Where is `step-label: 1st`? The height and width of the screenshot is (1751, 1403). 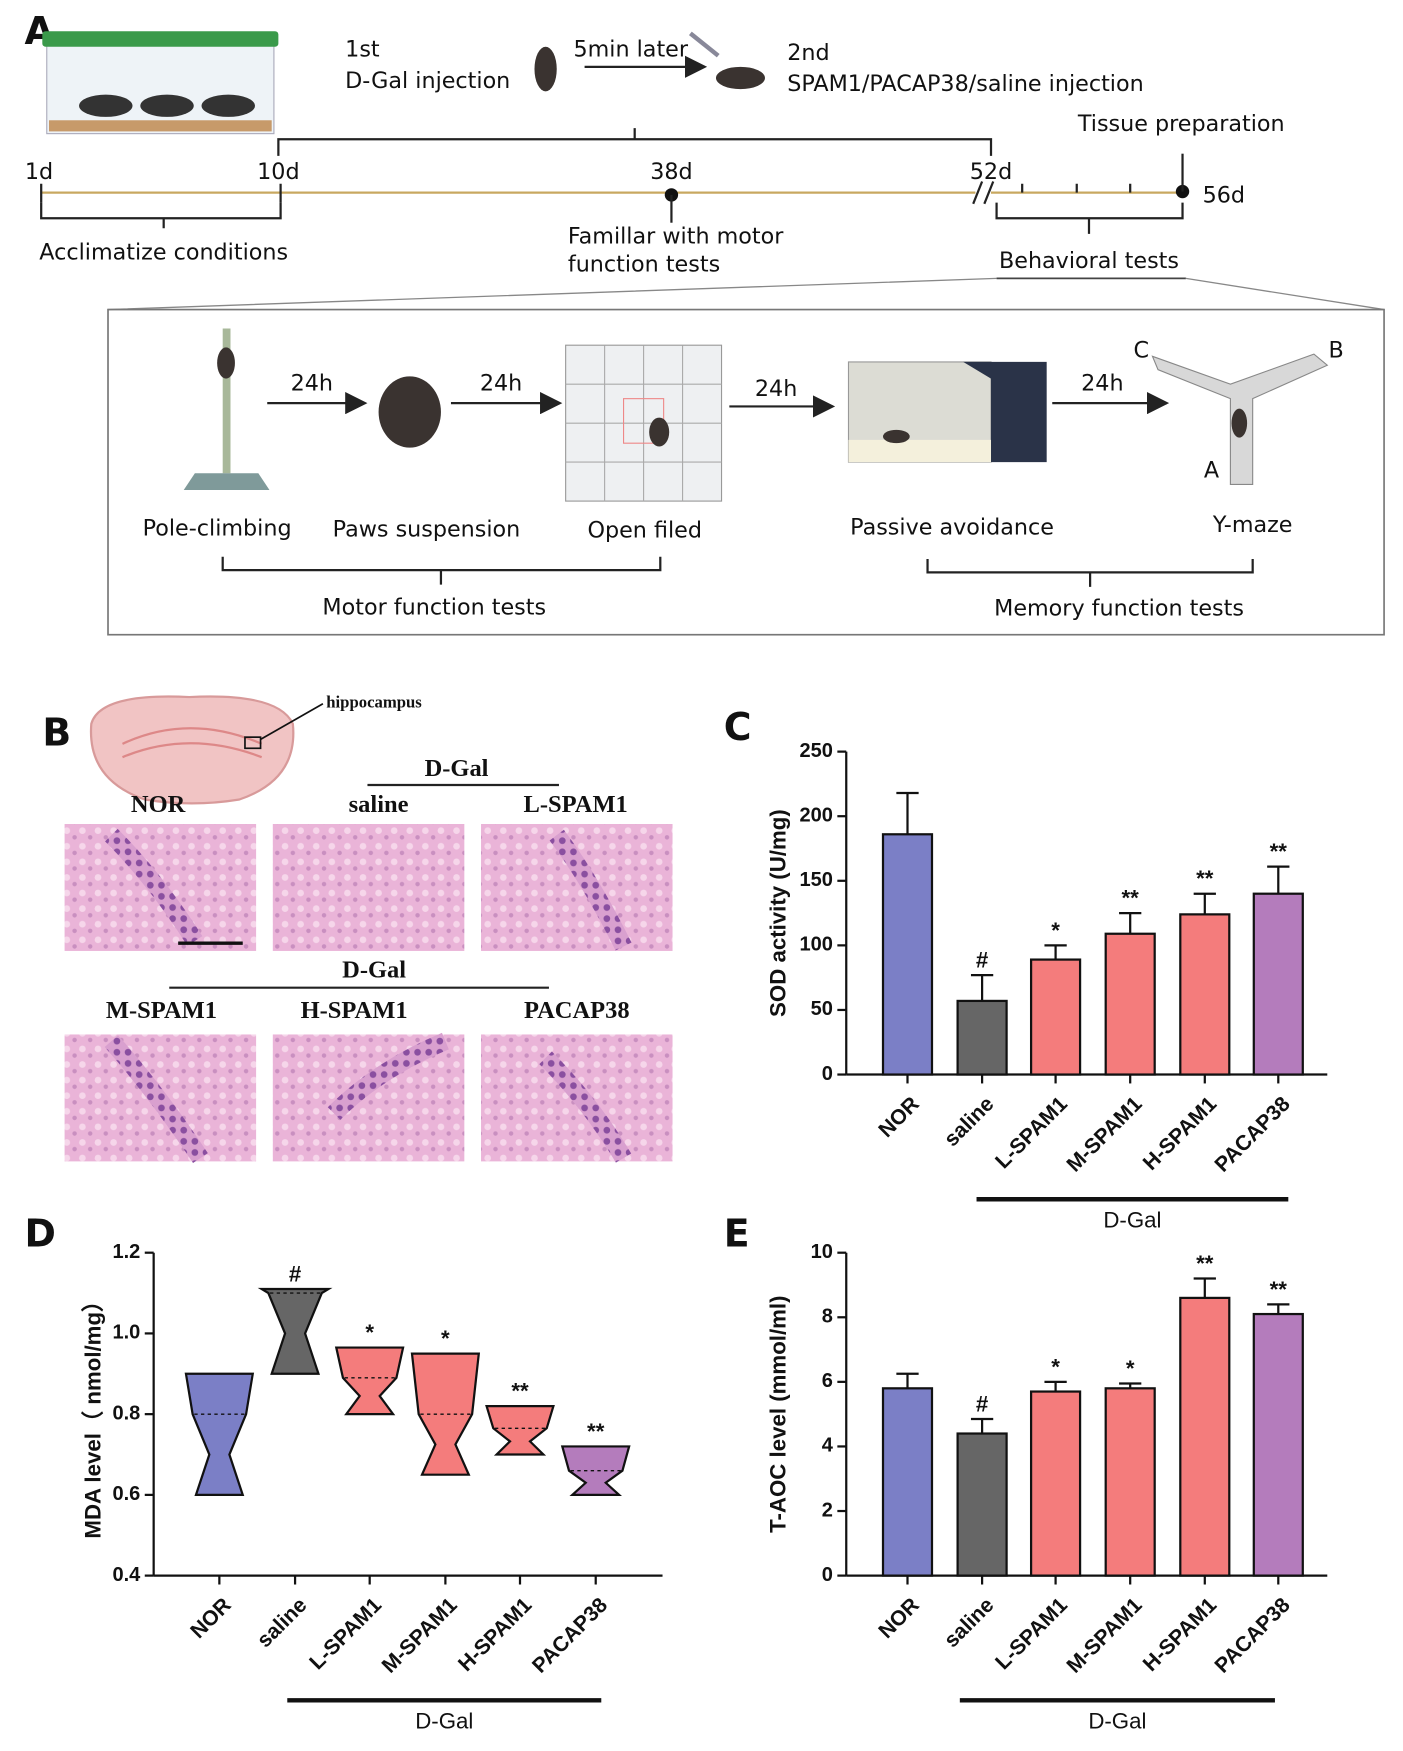
step-label: 1st is located at coordinates (362, 50).